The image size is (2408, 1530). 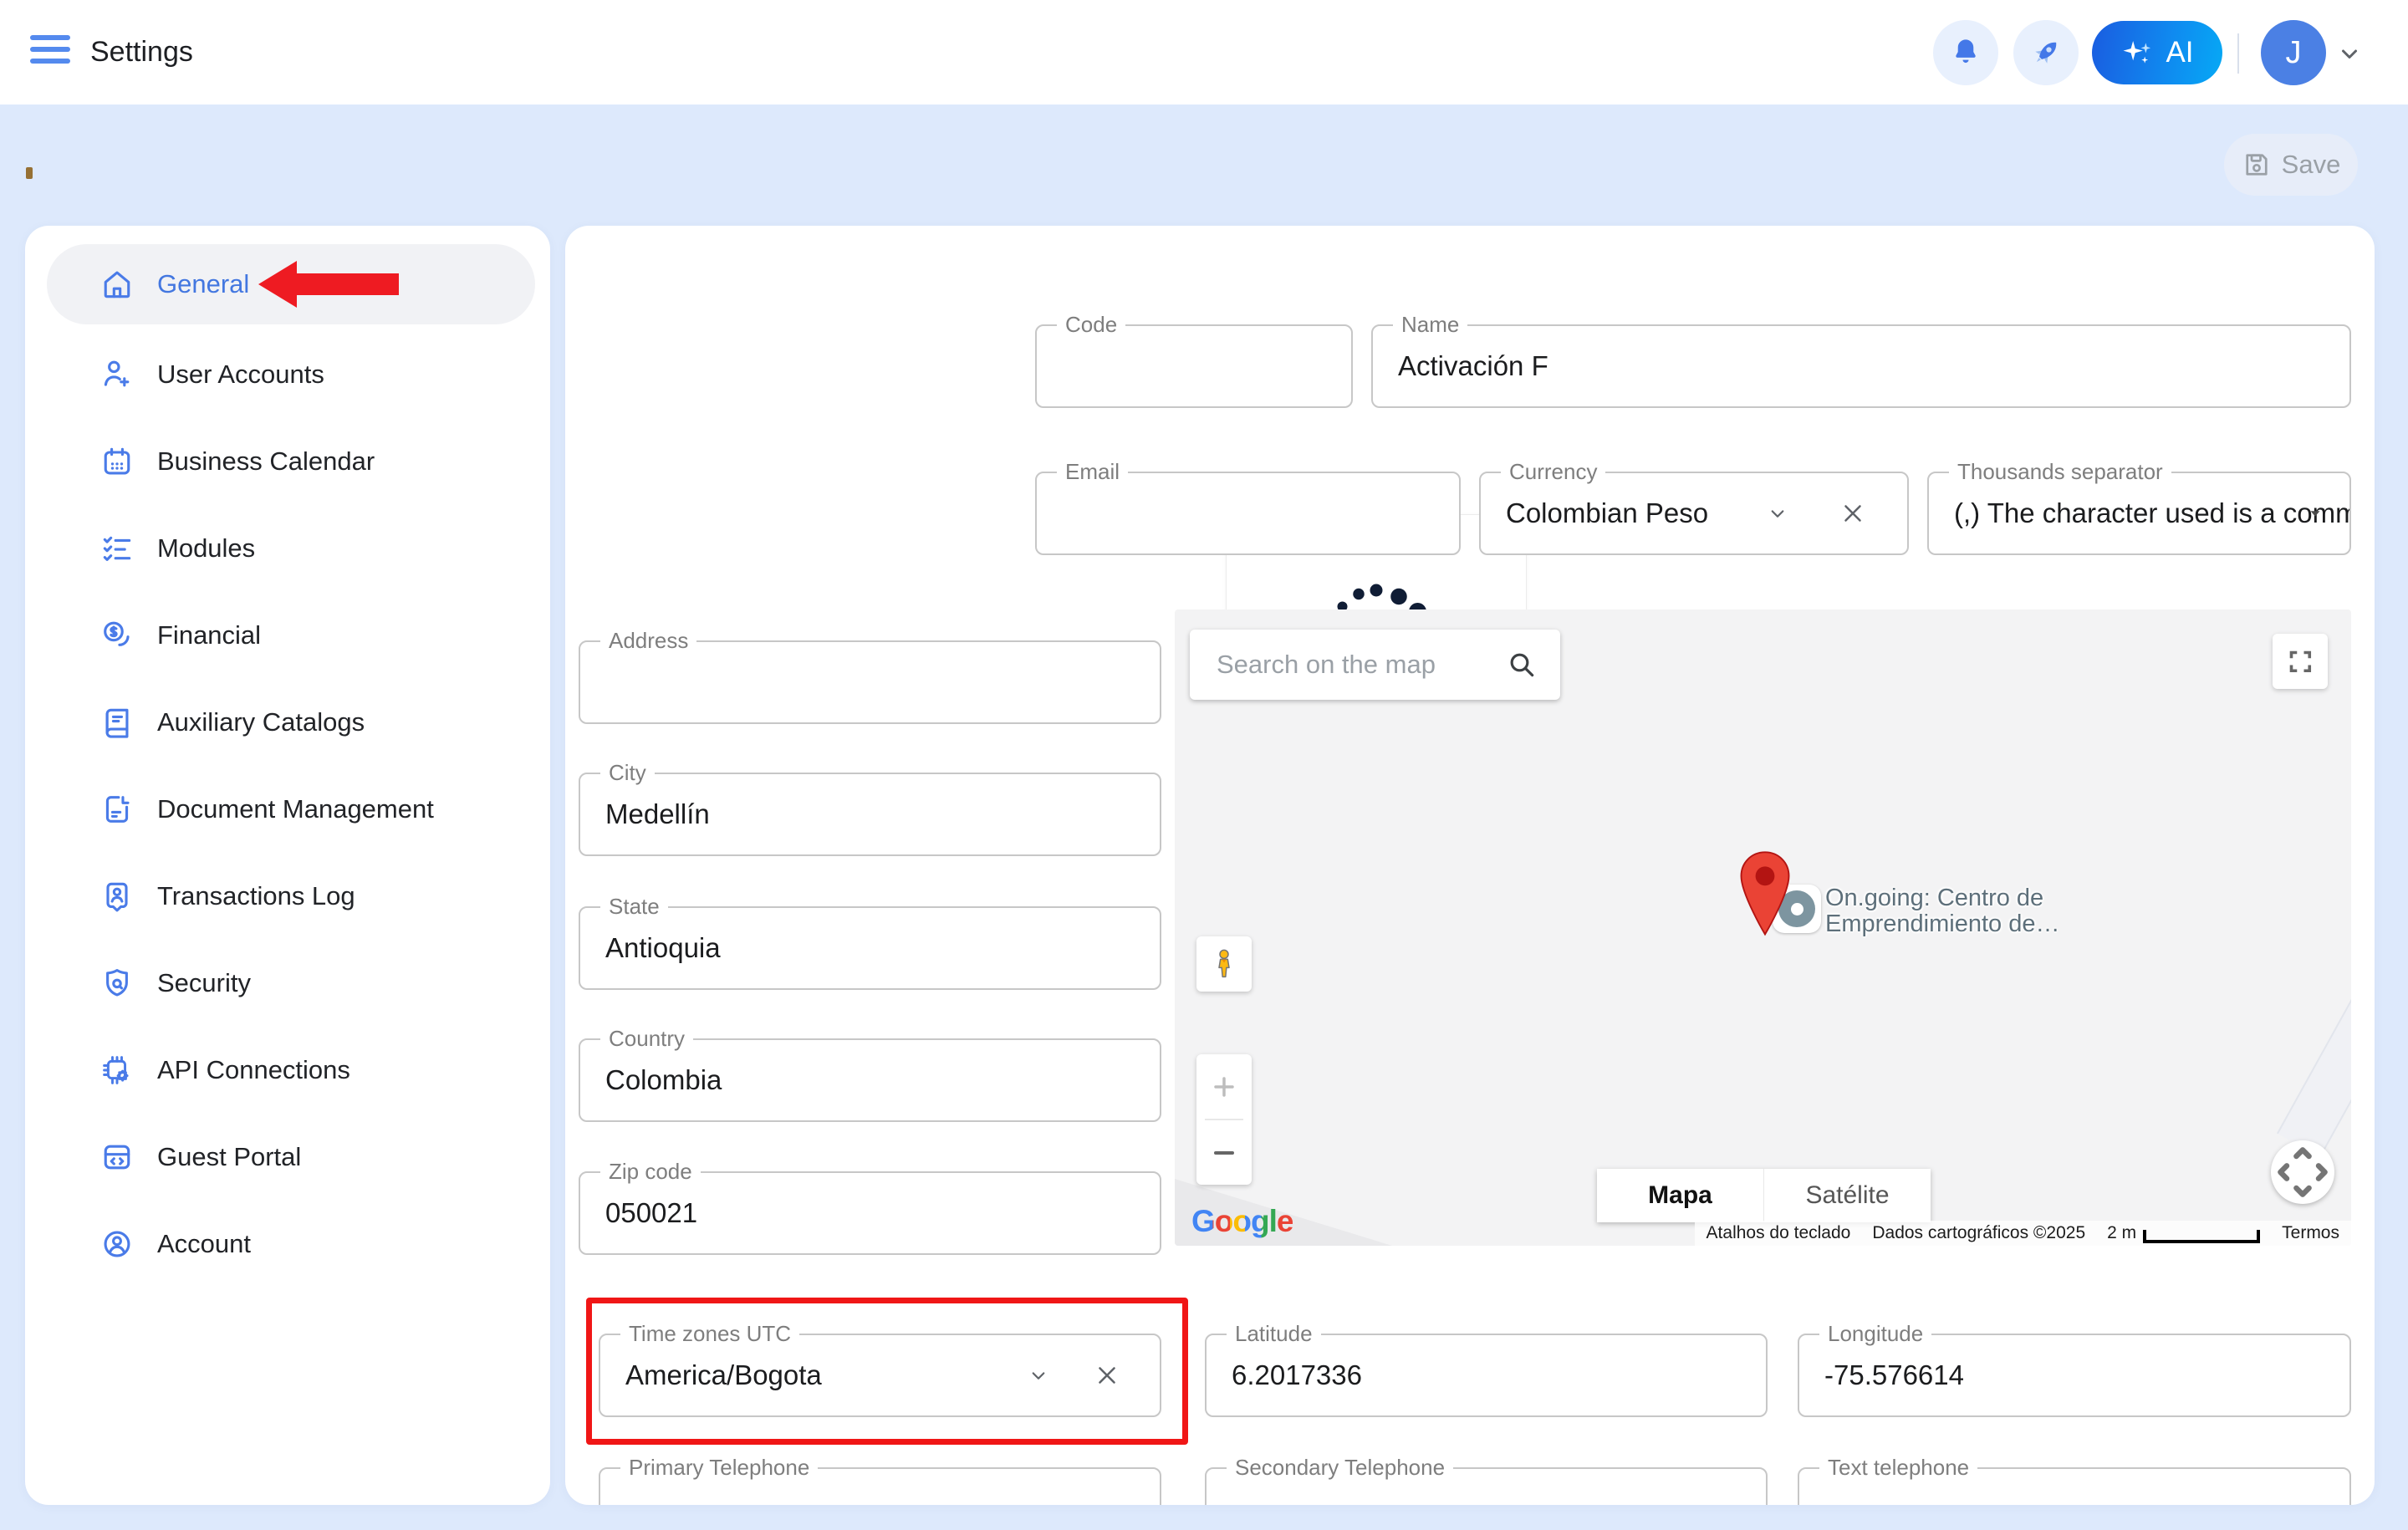 What do you see at coordinates (1779, 1233) in the screenshot?
I see `keyboard-shortcuts-link: Atalhos do teclado` at bounding box center [1779, 1233].